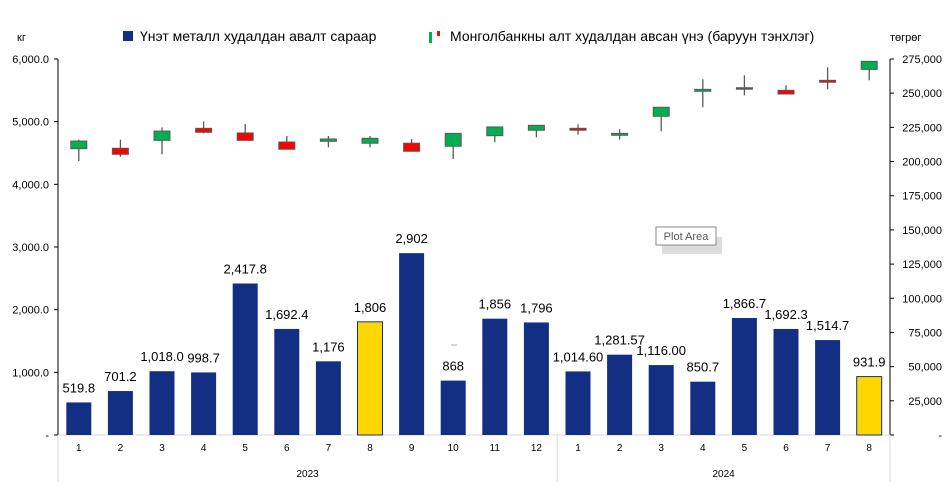  I want to click on left-tick-label: 4,000.0, so click(30, 185).